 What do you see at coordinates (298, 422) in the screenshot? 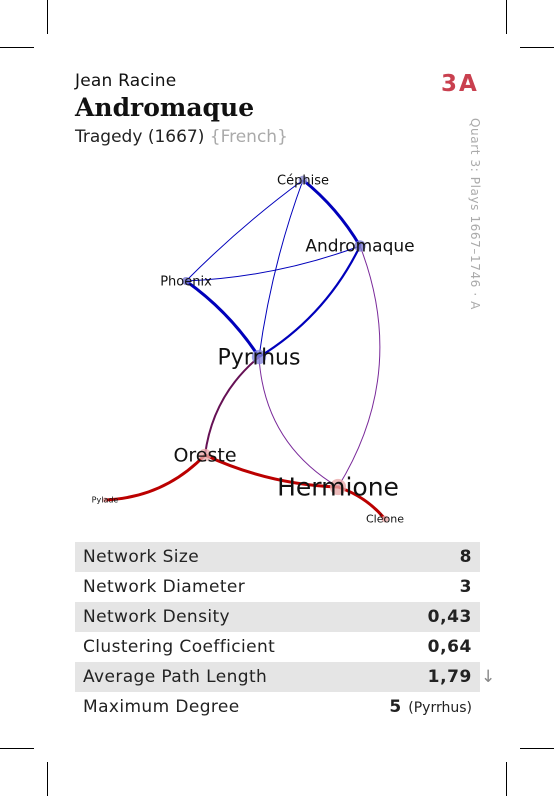
I see `edge-pyrrhus-hermione` at bounding box center [298, 422].